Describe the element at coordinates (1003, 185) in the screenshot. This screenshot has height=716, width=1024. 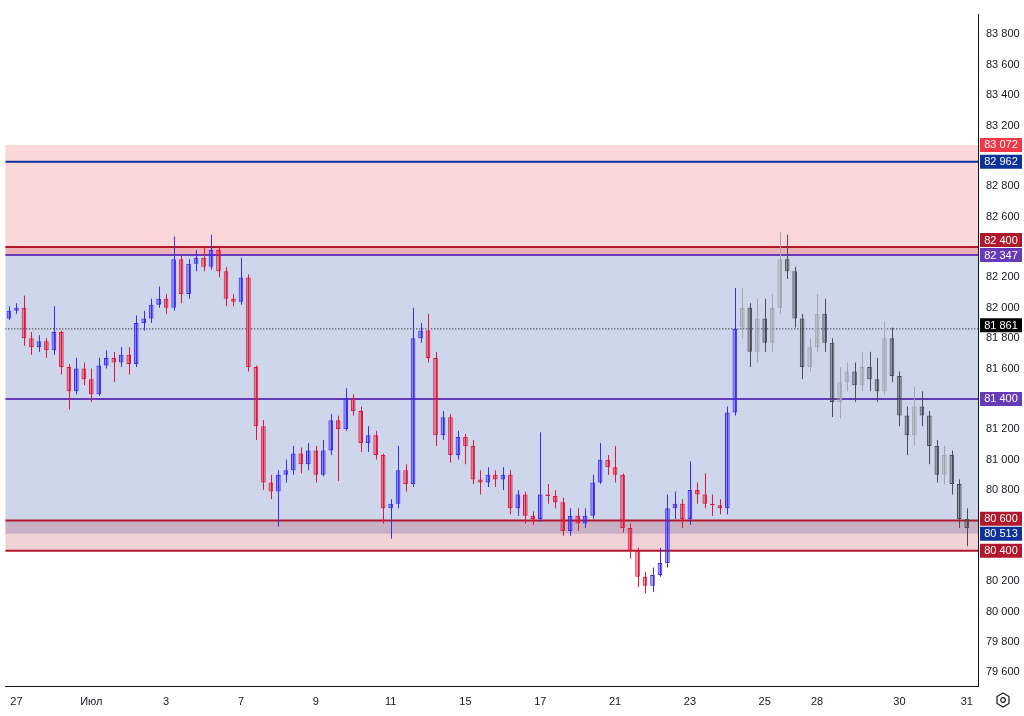
I see `y-tick-label: 82 800` at that location.